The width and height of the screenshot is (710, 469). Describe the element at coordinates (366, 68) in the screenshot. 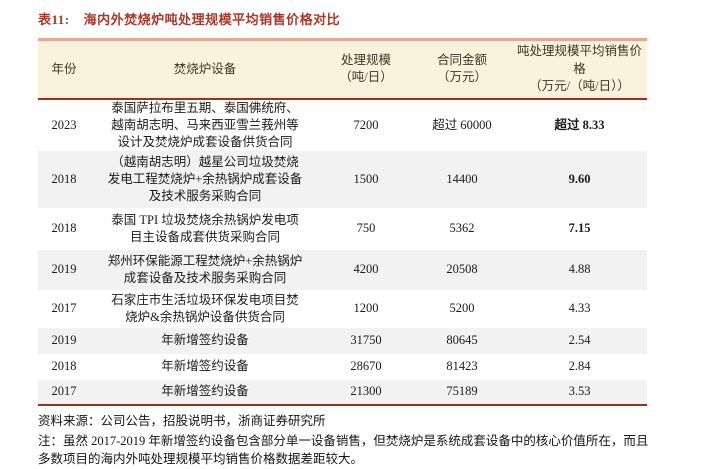

I see `col-header-scale: 处理规模 （吨/日）` at that location.